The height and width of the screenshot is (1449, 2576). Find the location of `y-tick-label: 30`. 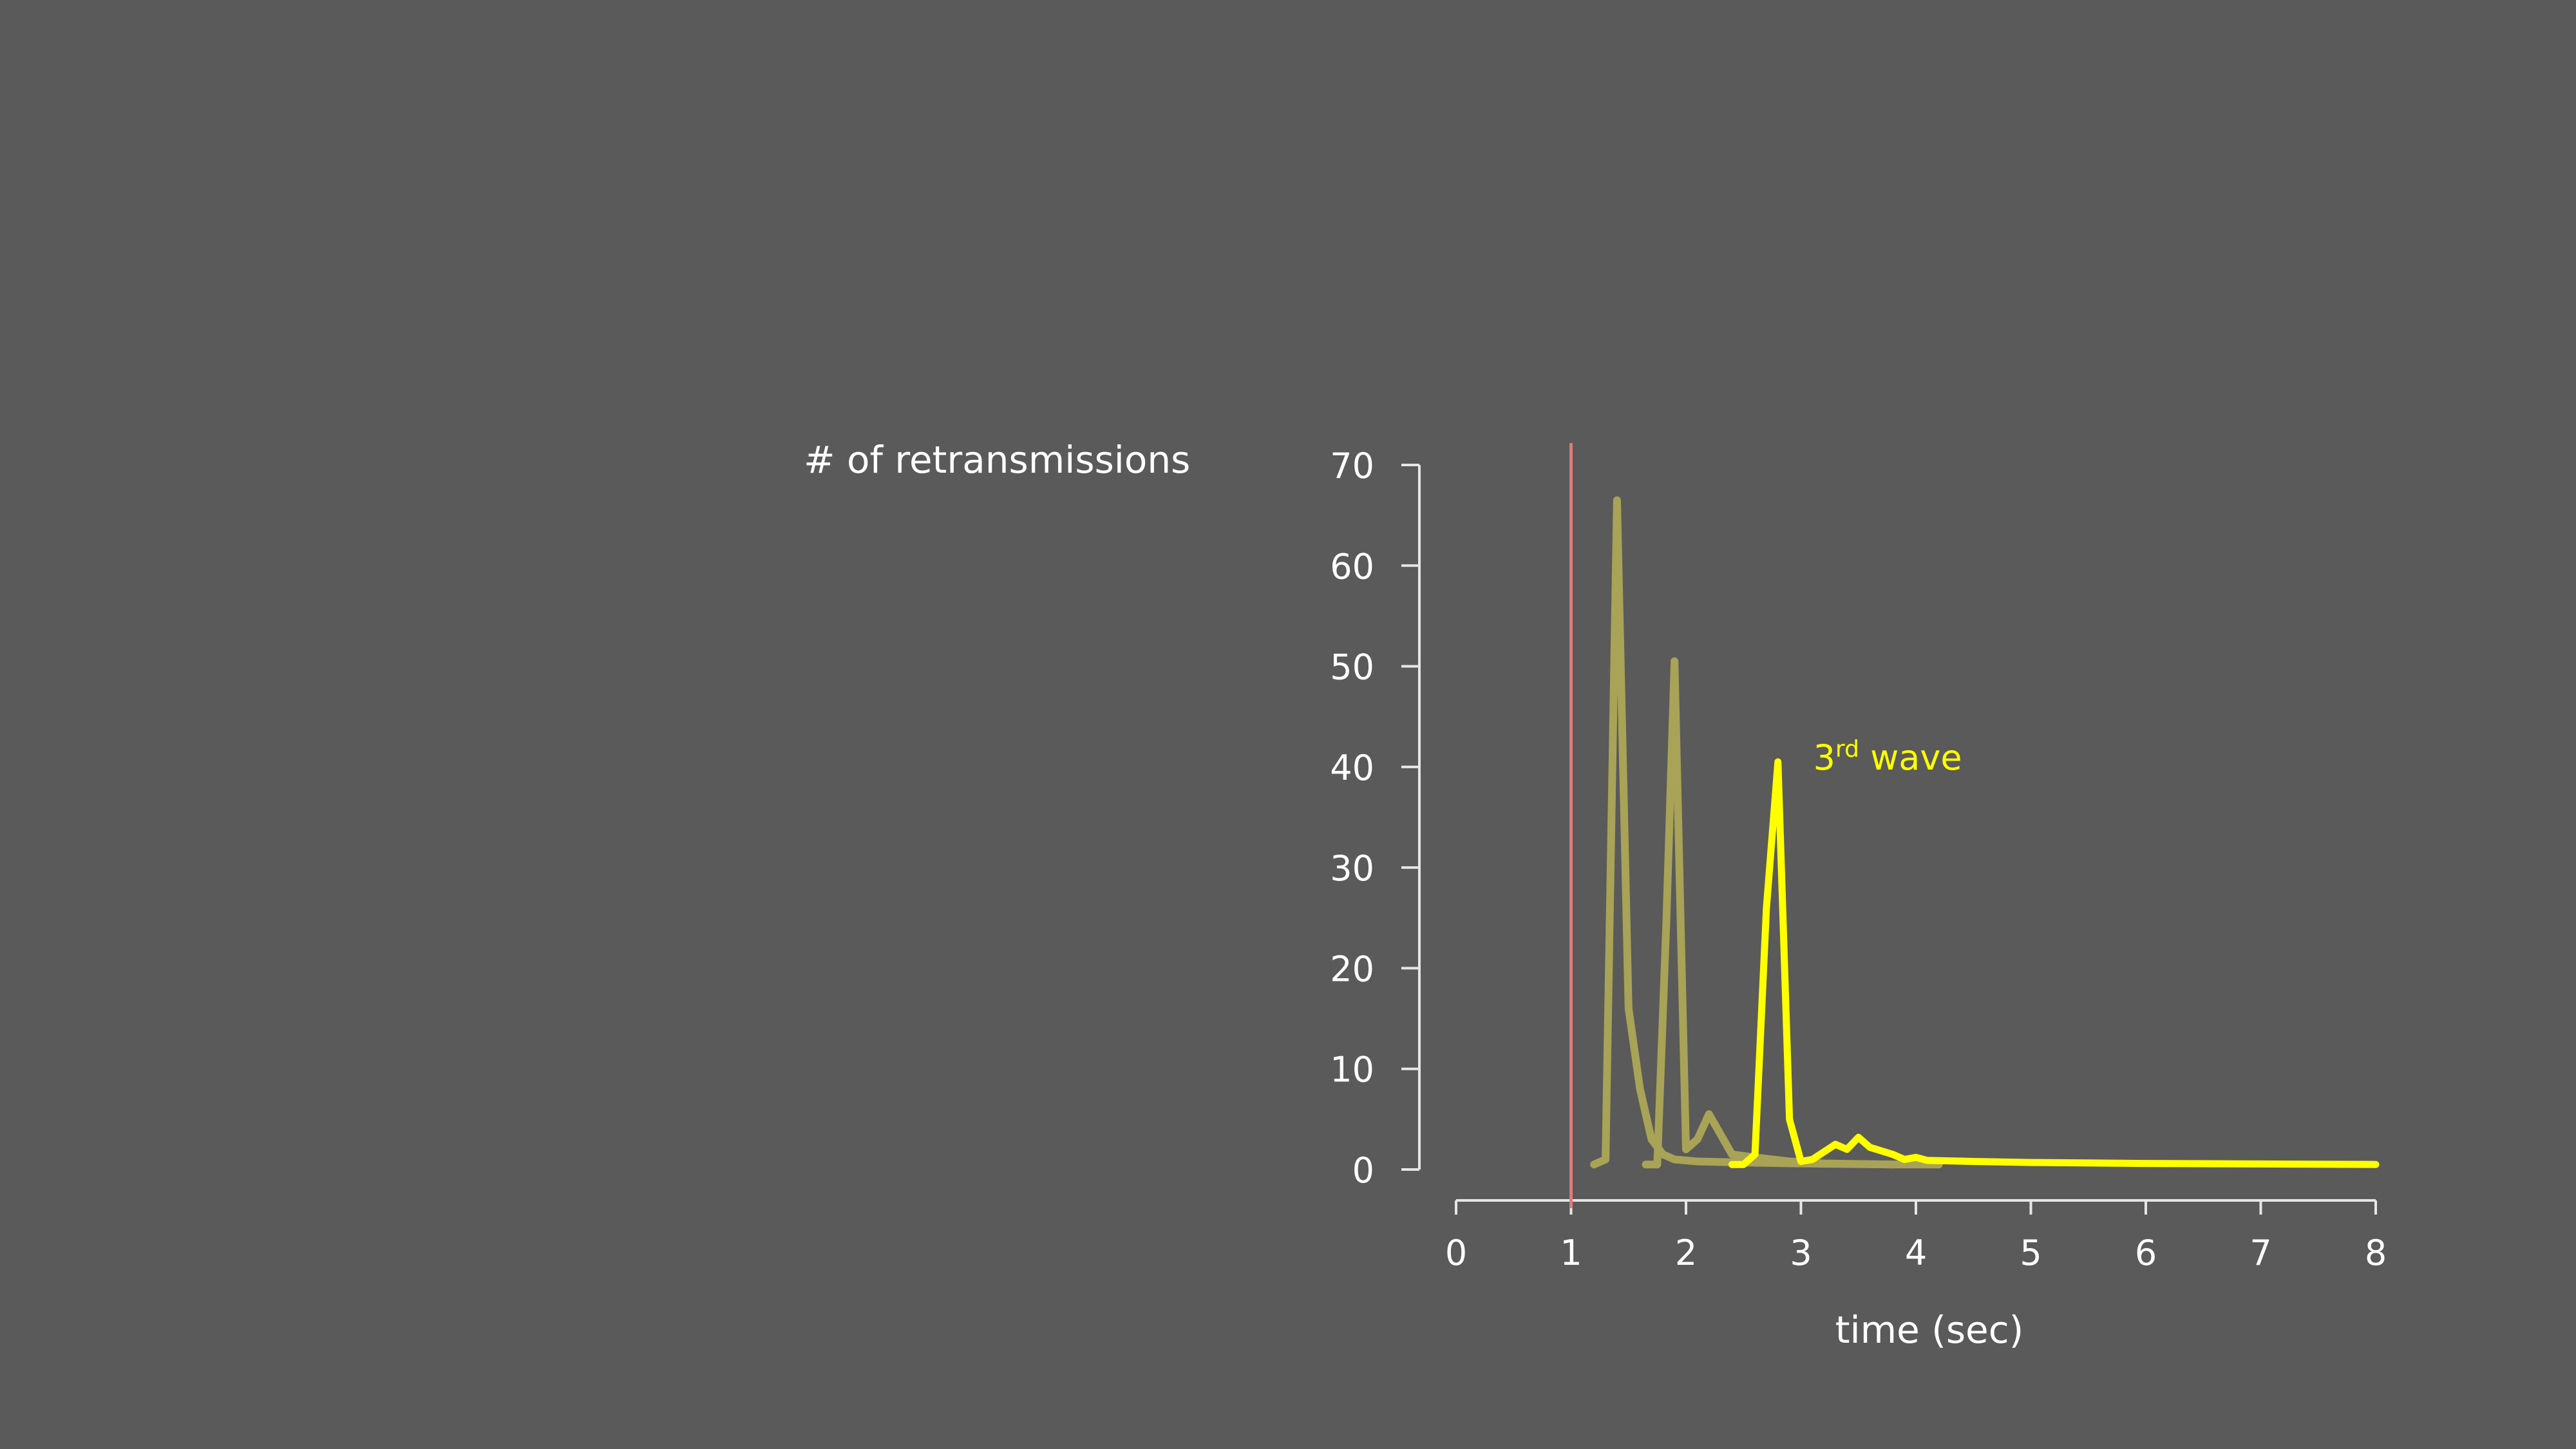

y-tick-label: 30 is located at coordinates (1352, 869).